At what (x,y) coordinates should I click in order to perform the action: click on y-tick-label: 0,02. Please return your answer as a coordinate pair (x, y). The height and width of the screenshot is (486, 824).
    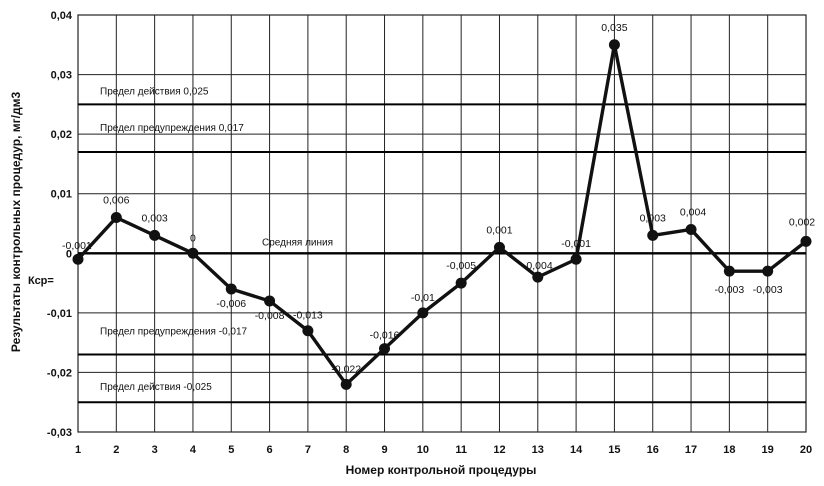
    Looking at the image, I should click on (61, 135).